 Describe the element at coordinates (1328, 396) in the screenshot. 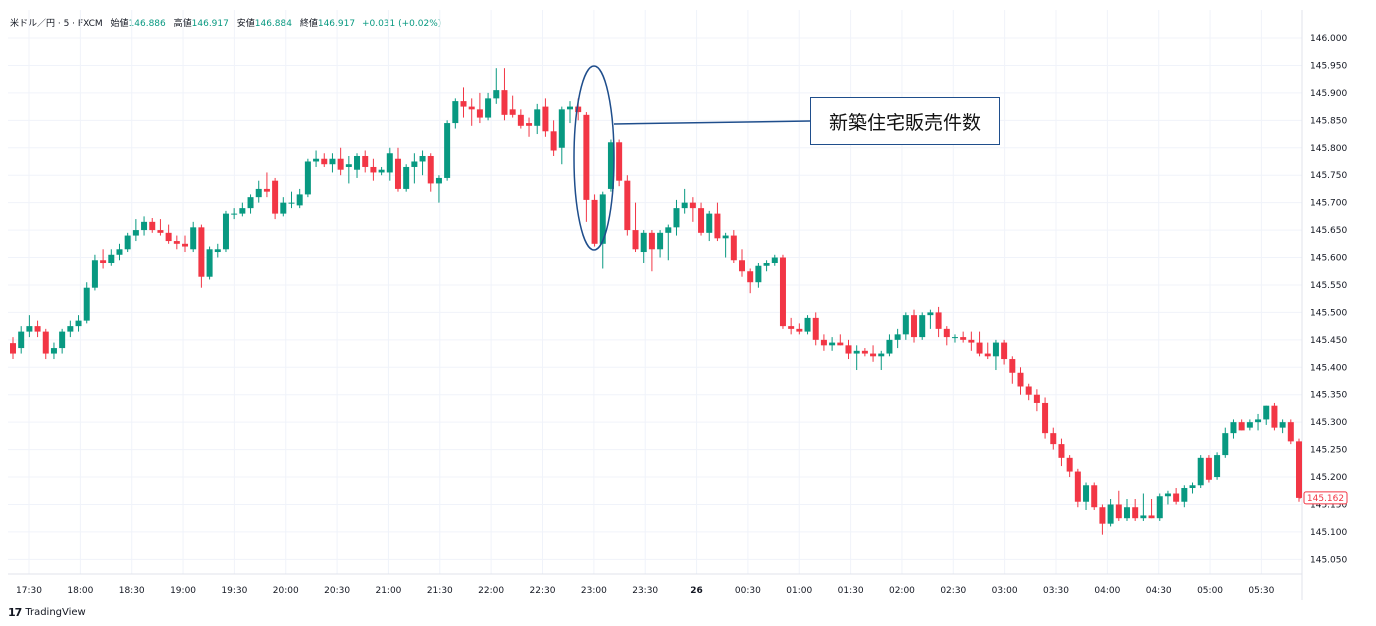

I see `y-tick-label: 145.350` at that location.